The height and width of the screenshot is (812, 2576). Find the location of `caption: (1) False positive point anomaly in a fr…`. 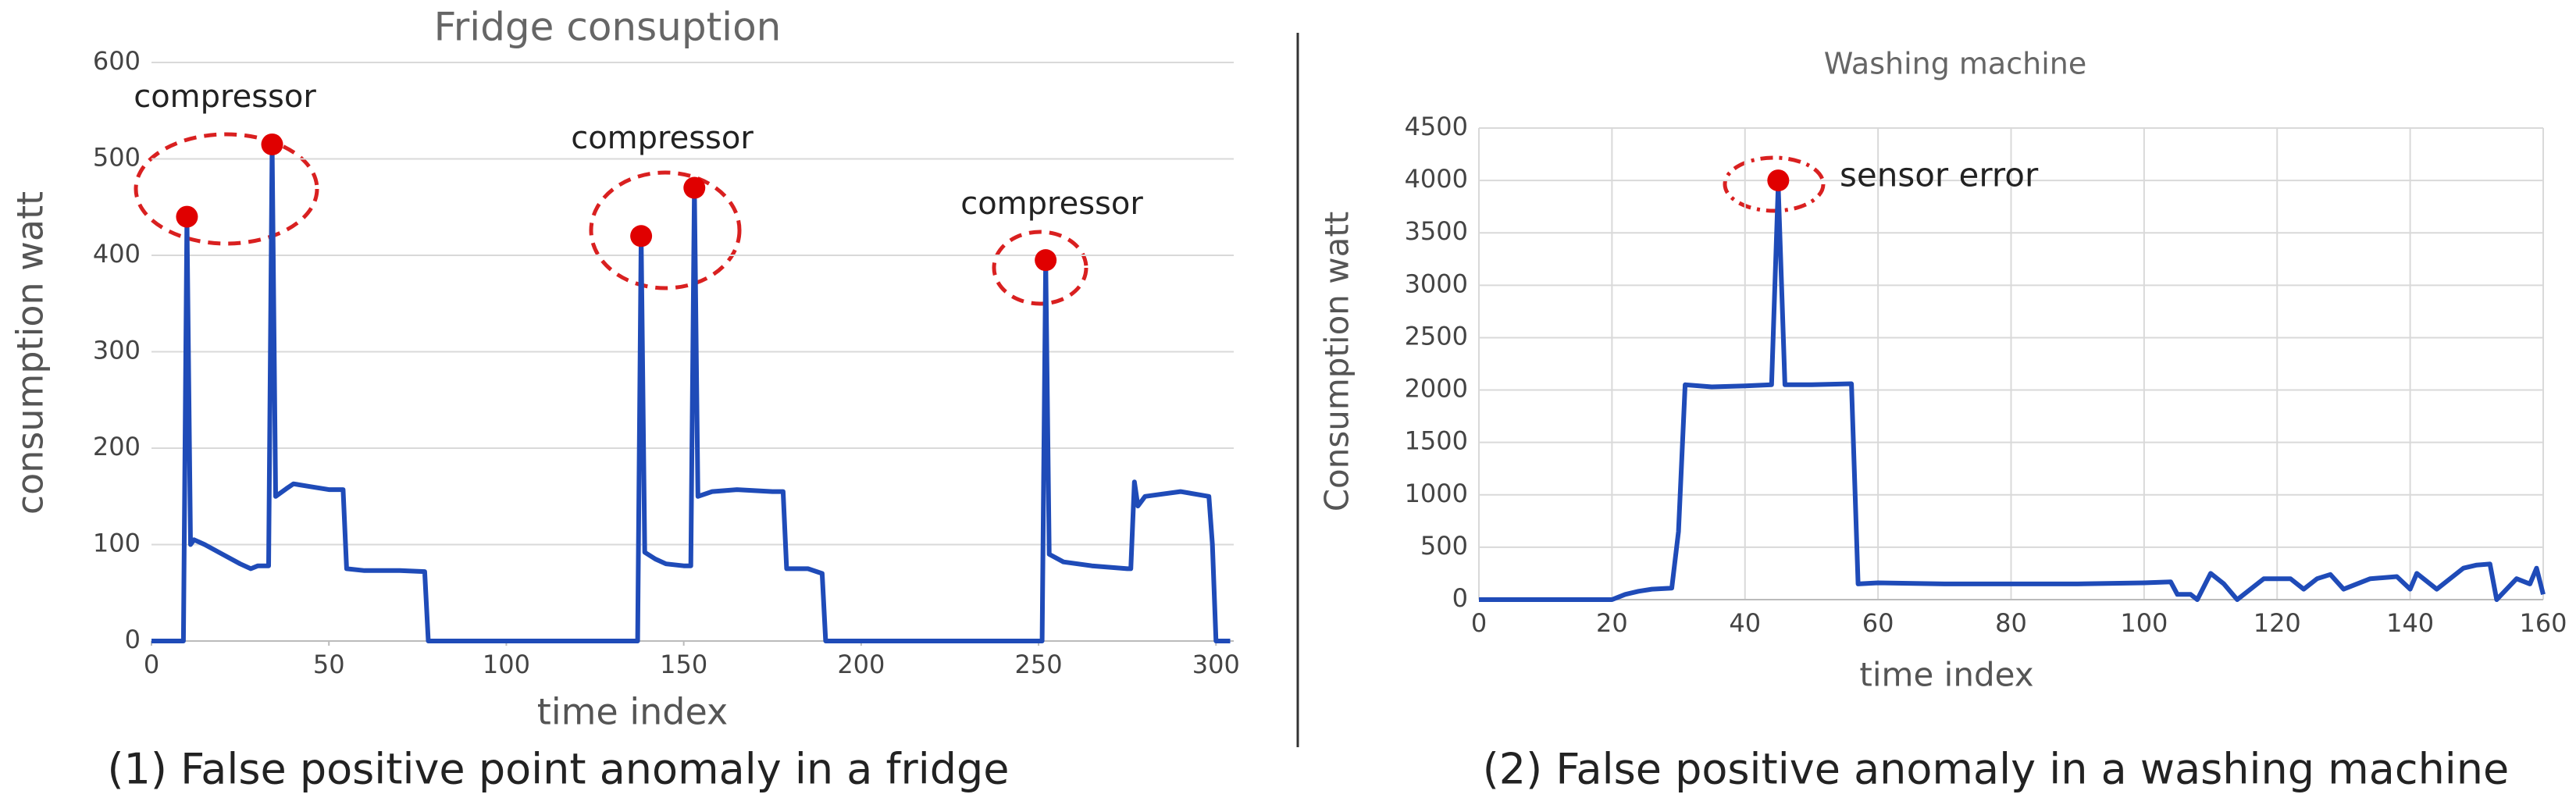

caption: (1) False positive point anomaly in a fr… is located at coordinates (558, 769).